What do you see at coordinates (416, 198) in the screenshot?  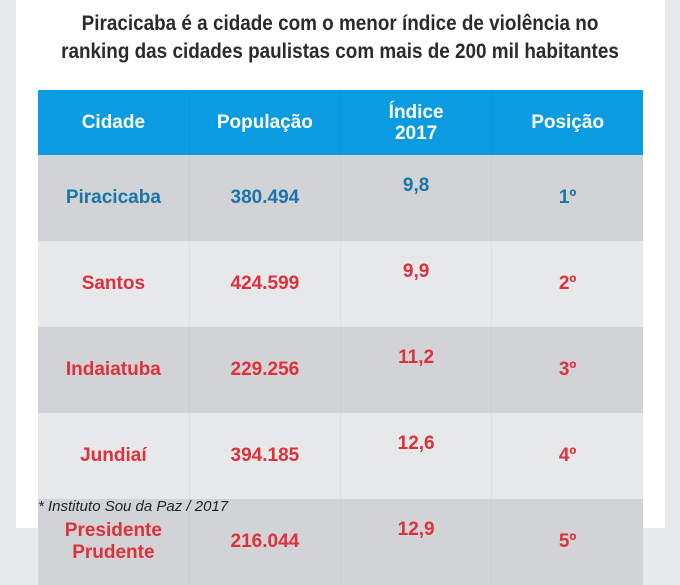 I see `index-cell: 9,8` at bounding box center [416, 198].